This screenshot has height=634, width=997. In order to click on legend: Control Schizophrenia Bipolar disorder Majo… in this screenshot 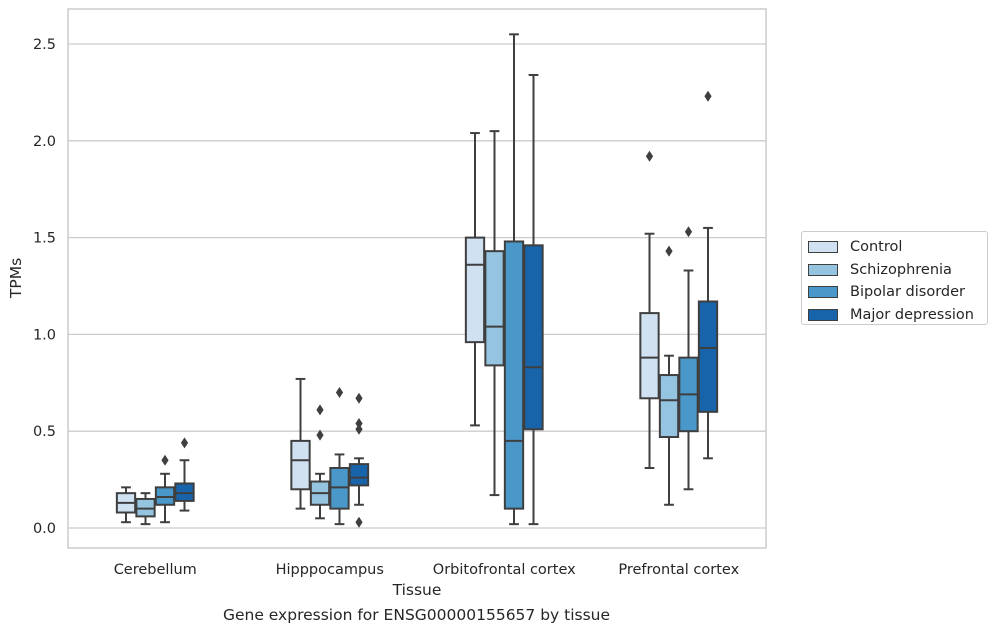, I will do `click(894, 278)`.